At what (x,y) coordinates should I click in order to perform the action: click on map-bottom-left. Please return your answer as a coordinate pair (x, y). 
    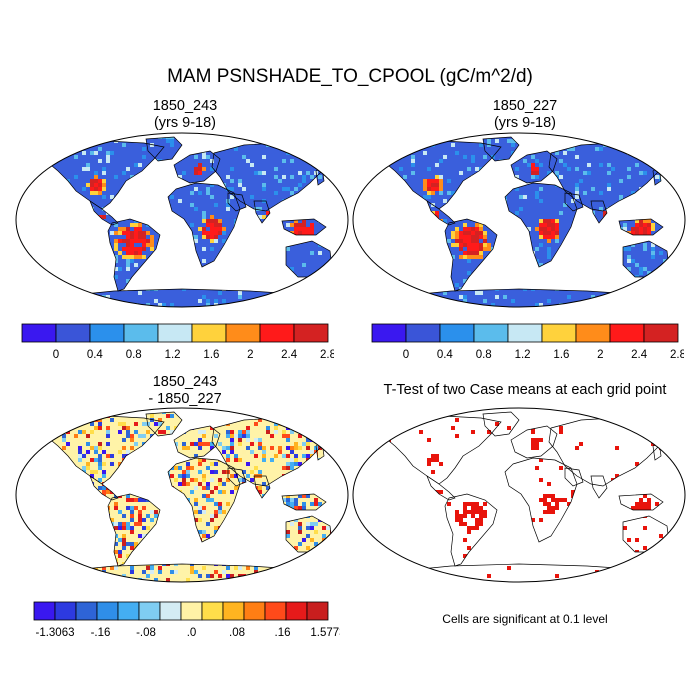
    Looking at the image, I should click on (182, 495).